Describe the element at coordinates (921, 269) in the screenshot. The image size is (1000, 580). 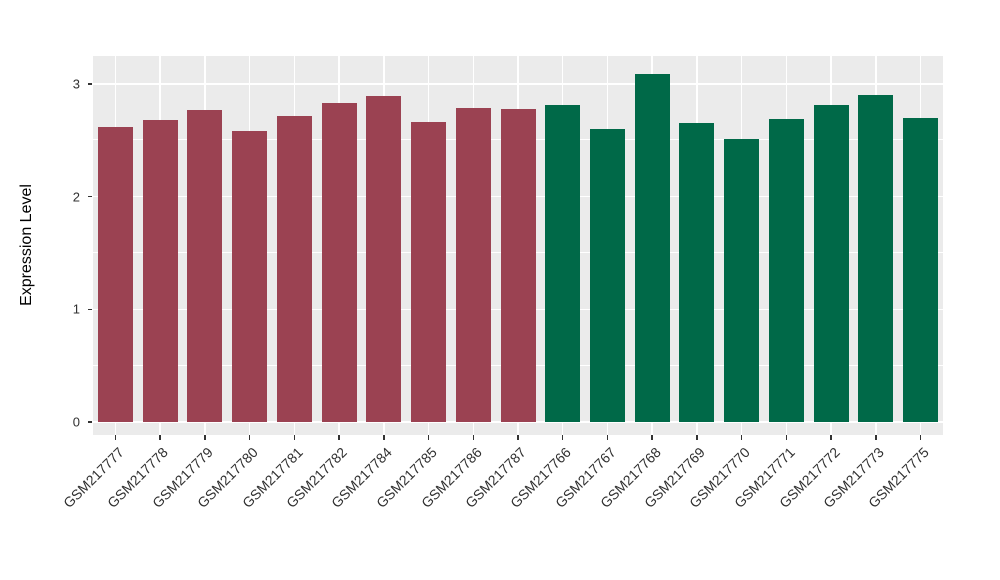
I see `bar-GSM217775` at that location.